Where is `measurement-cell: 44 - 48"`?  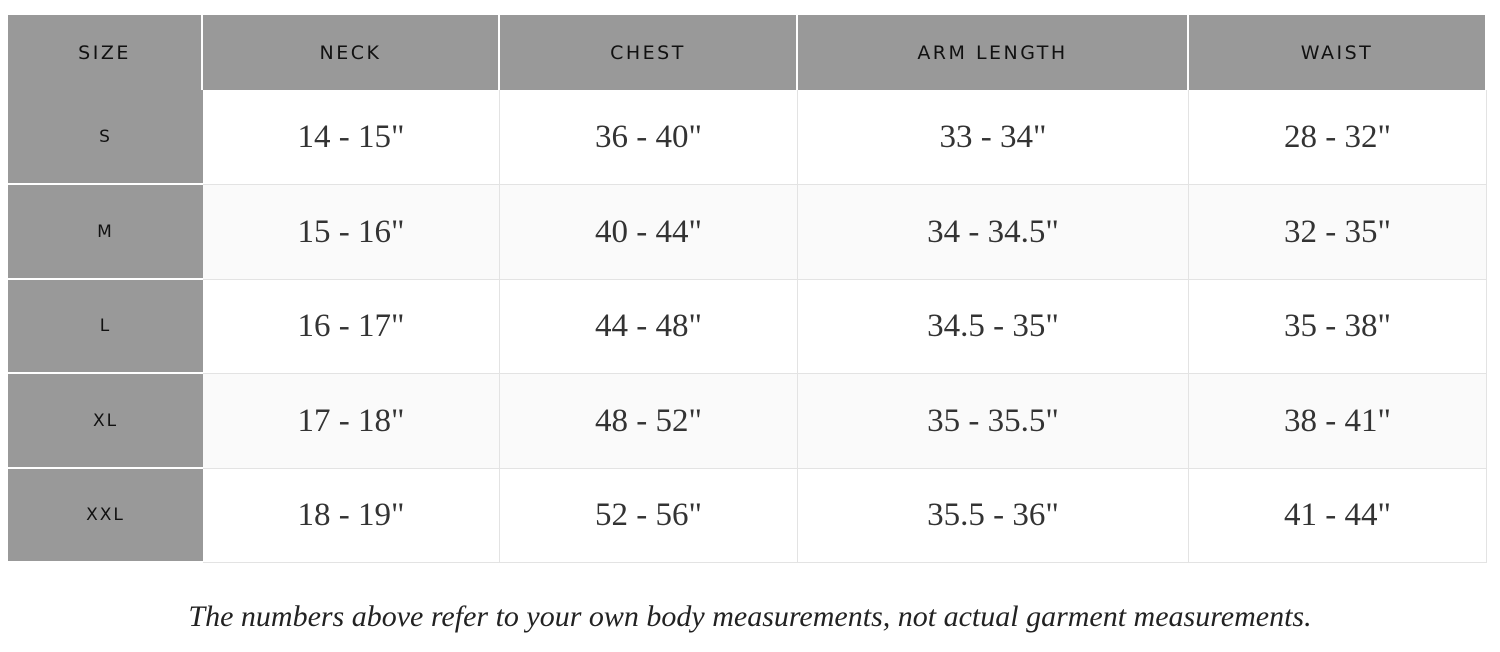
measurement-cell: 44 - 48" is located at coordinates (649, 327).